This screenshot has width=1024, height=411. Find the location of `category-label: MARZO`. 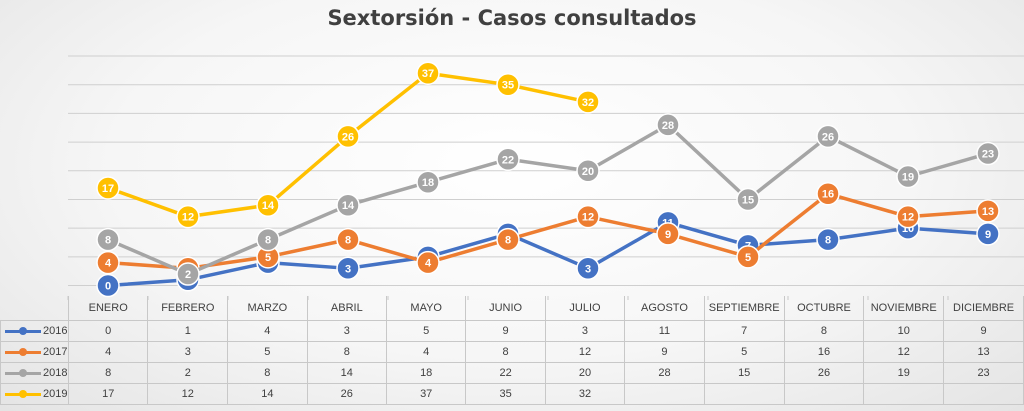

category-label: MARZO is located at coordinates (267, 308).